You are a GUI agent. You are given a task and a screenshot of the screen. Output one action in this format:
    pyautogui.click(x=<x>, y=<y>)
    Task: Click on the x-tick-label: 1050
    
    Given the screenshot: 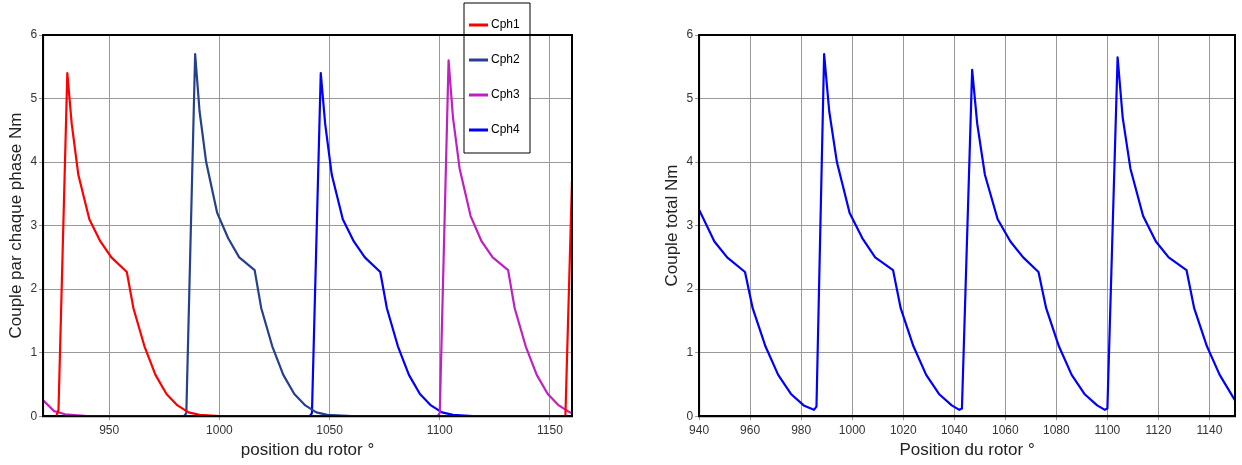 What is the action you would take?
    pyautogui.click(x=330, y=429)
    